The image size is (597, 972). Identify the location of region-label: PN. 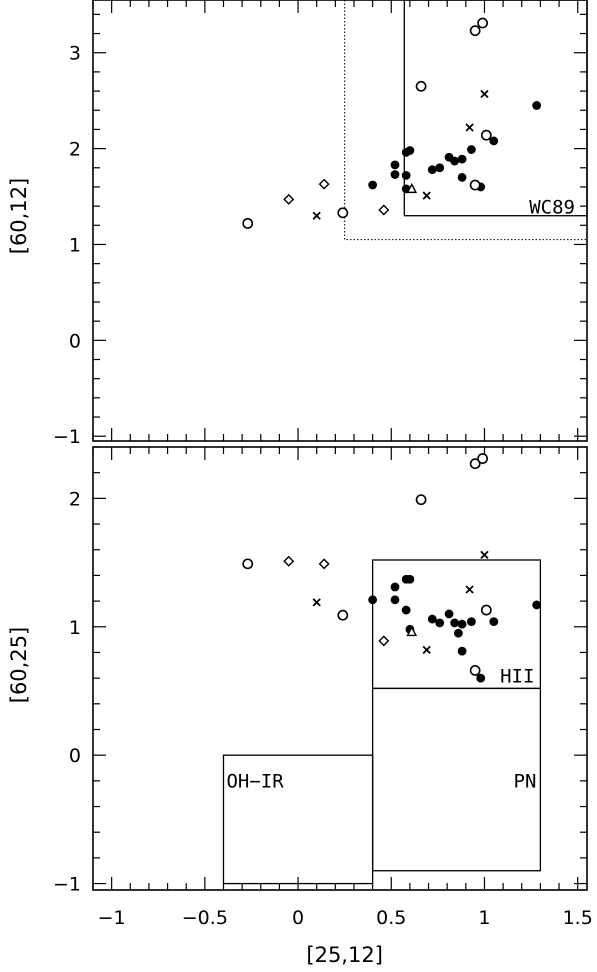
(525, 781).